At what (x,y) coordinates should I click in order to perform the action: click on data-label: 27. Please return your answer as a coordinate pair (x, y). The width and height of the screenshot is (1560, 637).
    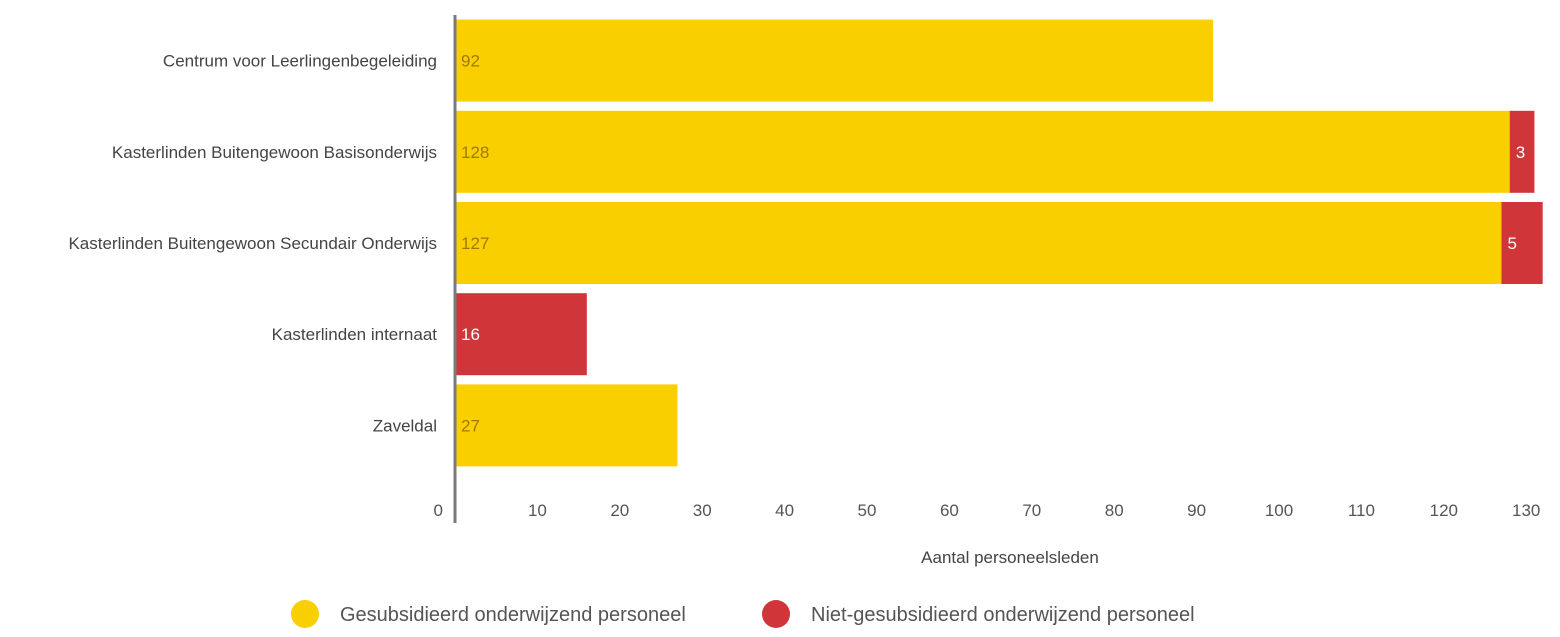
    Looking at the image, I should click on (470, 425).